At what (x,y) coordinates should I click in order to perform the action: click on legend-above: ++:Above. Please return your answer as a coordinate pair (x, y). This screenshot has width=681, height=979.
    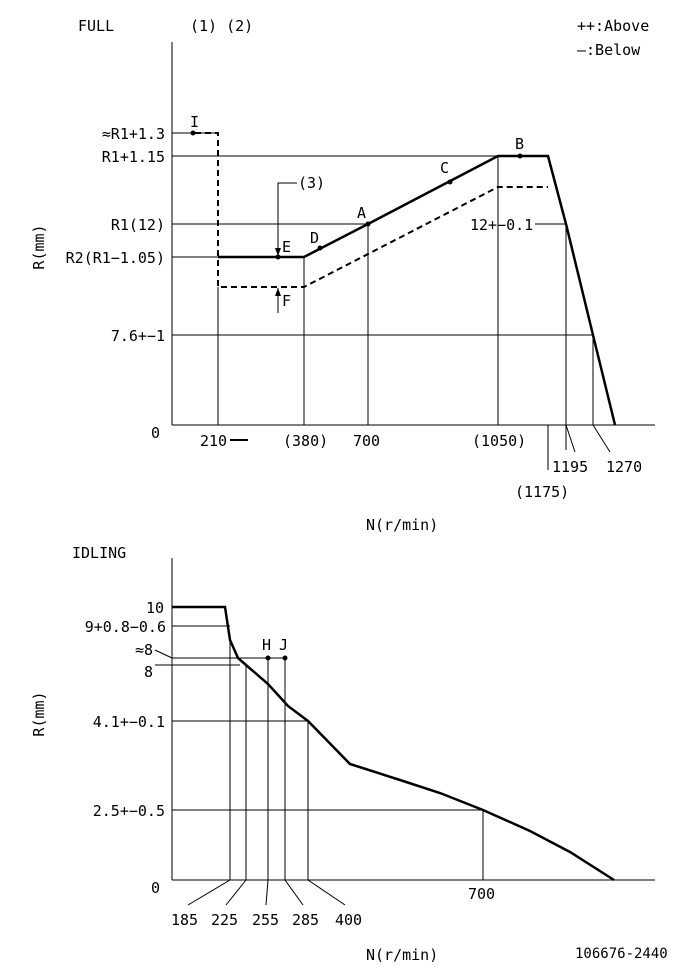
    Looking at the image, I should click on (613, 26).